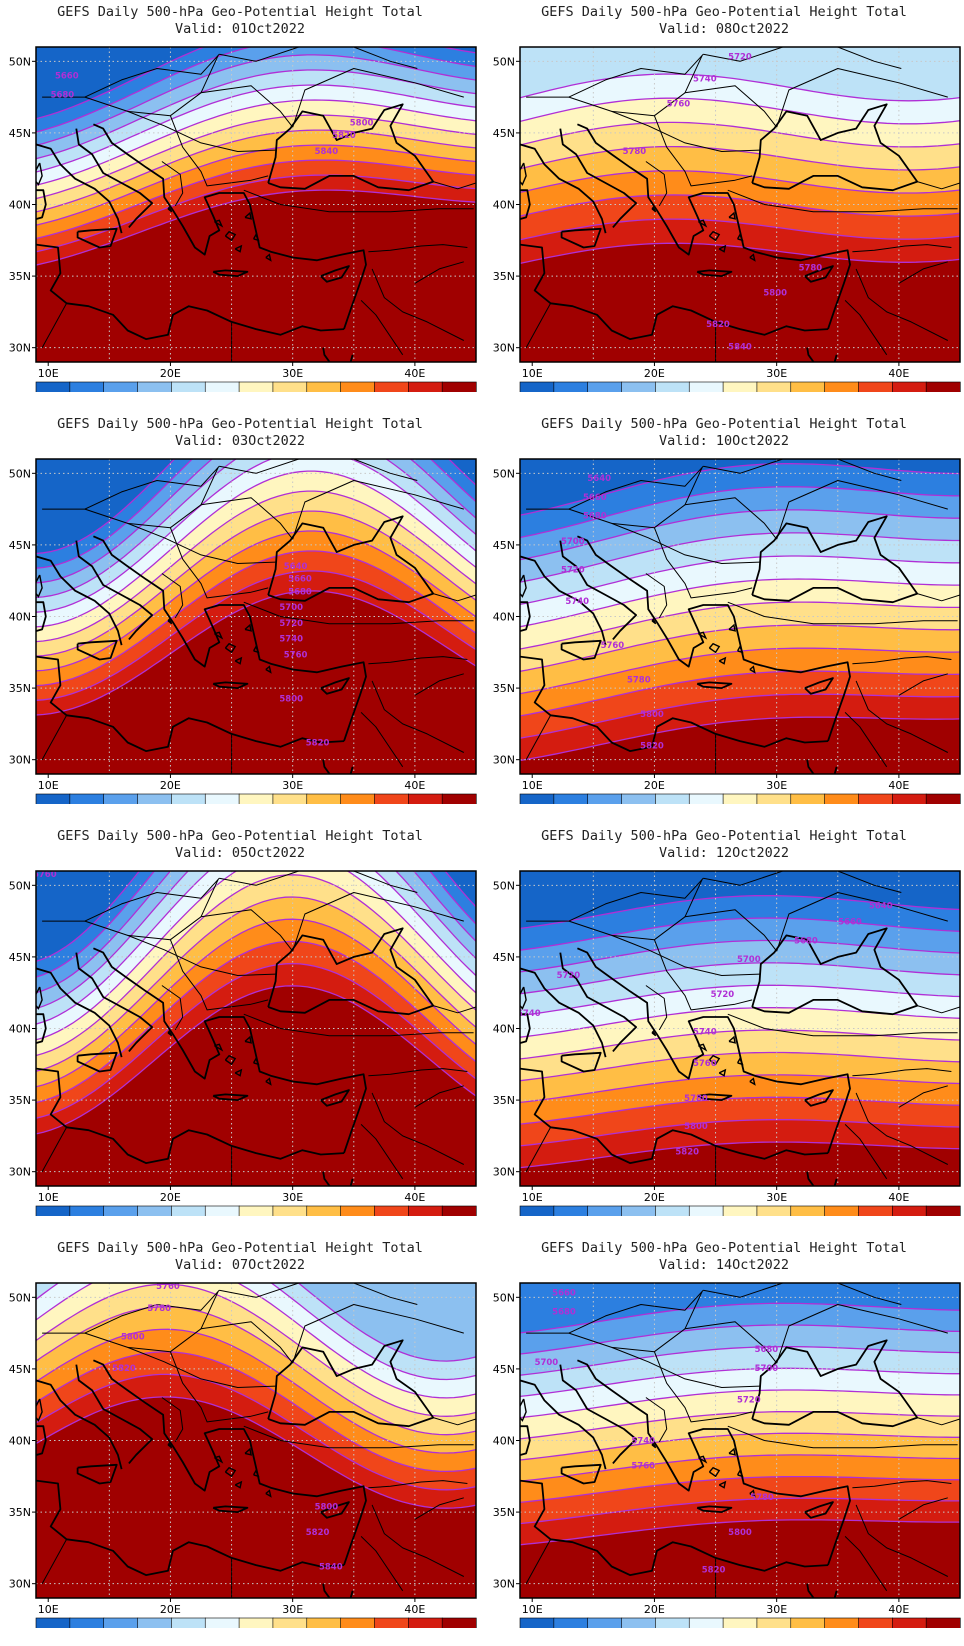  What do you see at coordinates (767, 1369) in the screenshot?
I see `contour-label: 5700` at bounding box center [767, 1369].